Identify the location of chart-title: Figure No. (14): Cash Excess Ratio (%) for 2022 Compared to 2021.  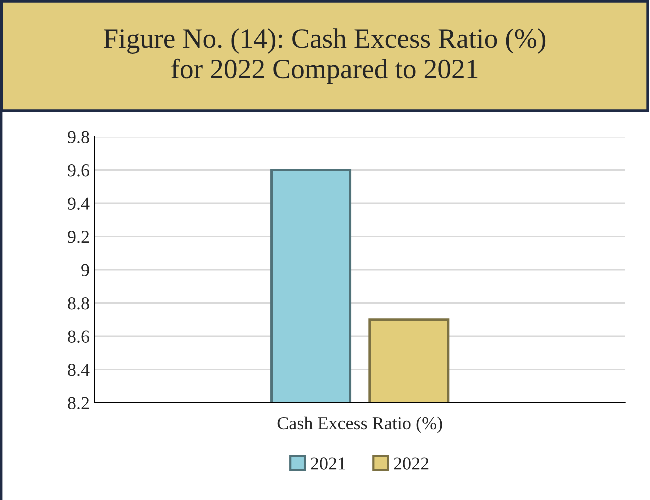
(325, 56).